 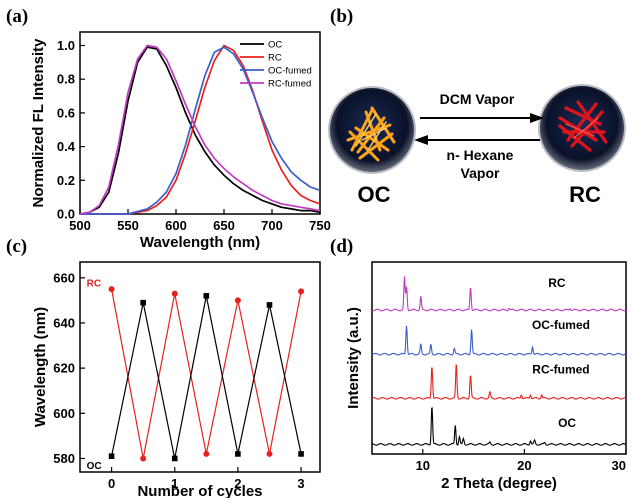 What do you see at coordinates (16, 246) in the screenshot?
I see `panel-label-c: (c)` at bounding box center [16, 246].